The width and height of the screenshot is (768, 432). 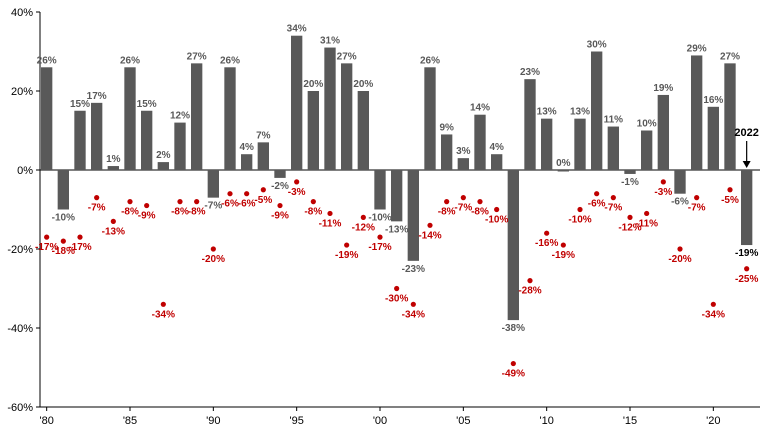 What do you see at coordinates (379, 218) in the screenshot?
I see `bar-label: -10%` at bounding box center [379, 218].